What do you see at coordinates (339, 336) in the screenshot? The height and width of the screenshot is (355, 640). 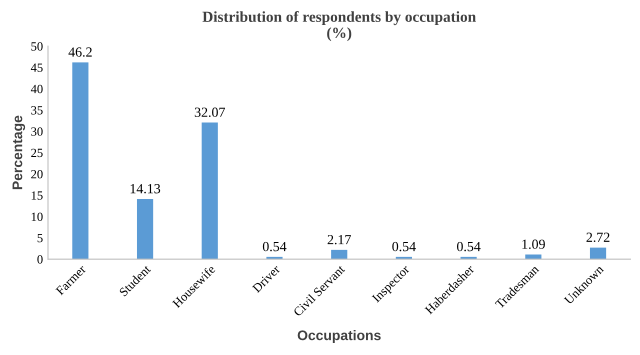 I see `x-axis-title: Occupations` at bounding box center [339, 336].